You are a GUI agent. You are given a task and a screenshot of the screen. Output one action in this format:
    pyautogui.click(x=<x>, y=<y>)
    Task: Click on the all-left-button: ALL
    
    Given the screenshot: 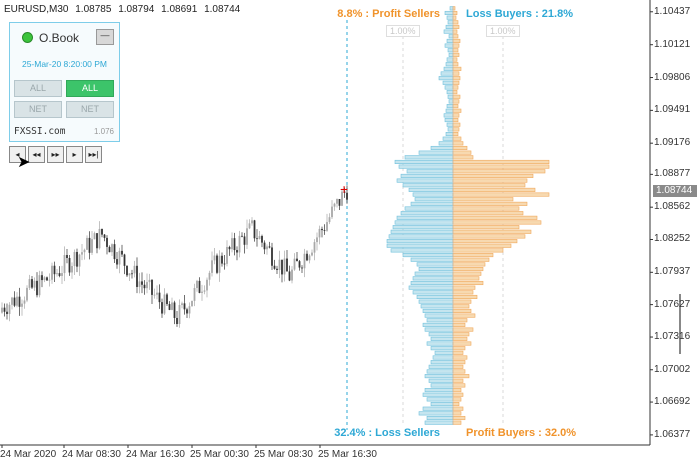 What is the action you would take?
    pyautogui.click(x=38, y=88)
    